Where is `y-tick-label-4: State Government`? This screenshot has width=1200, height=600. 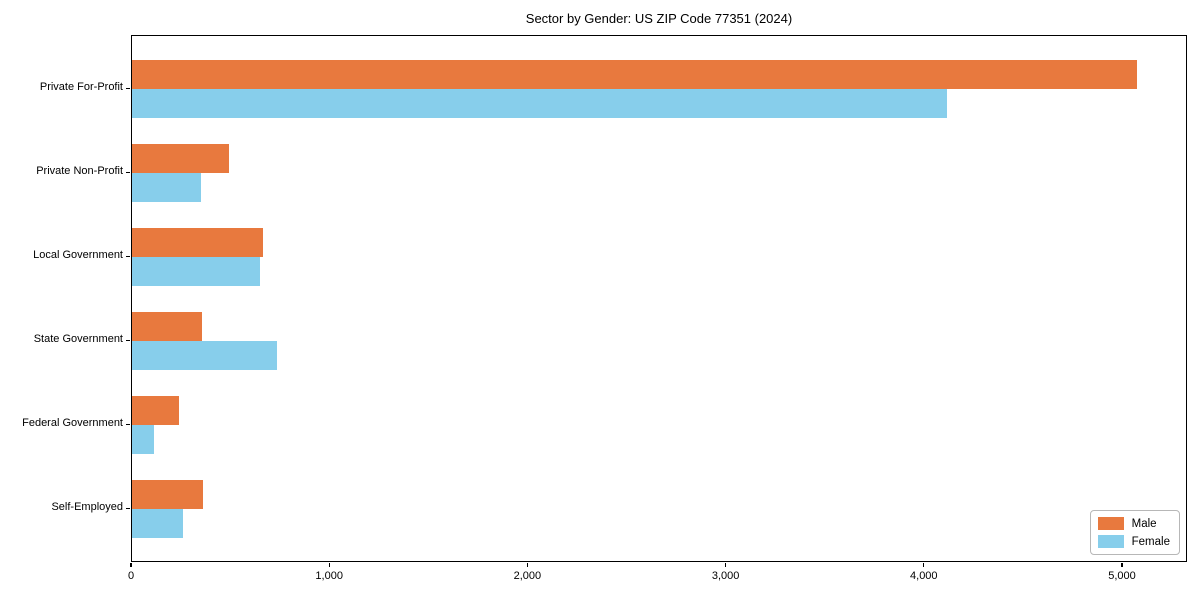 y-tick-label-4: State Government is located at coordinates (78, 339).